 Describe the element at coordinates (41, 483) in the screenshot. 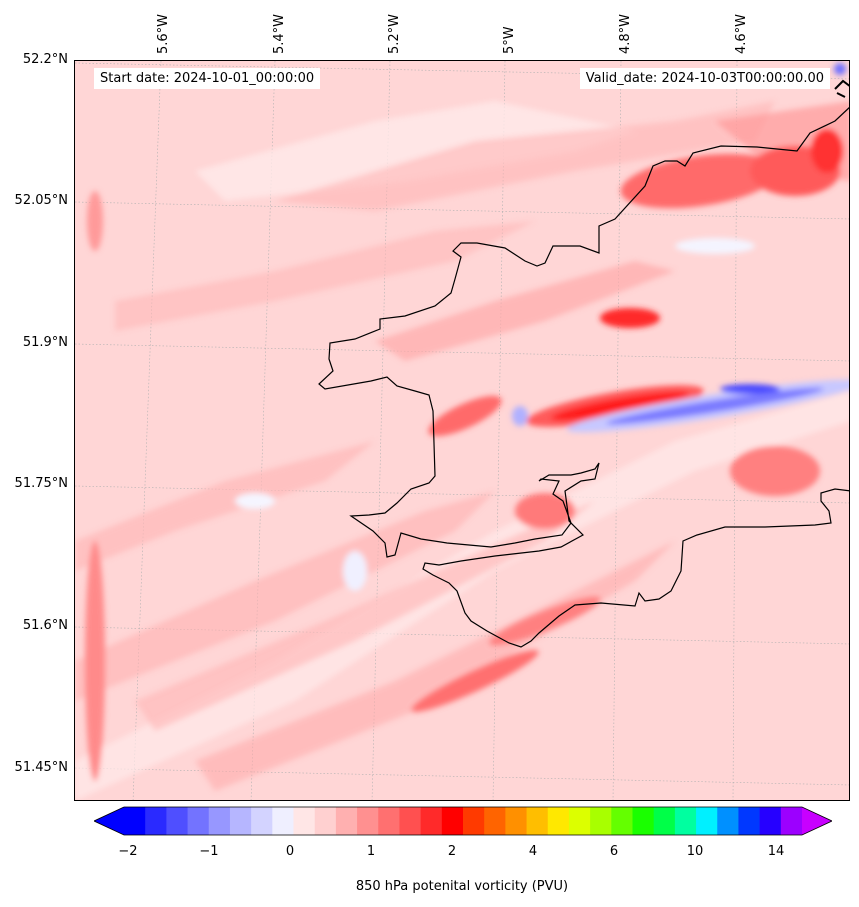

I see `lat-label: 51.75°N` at that location.